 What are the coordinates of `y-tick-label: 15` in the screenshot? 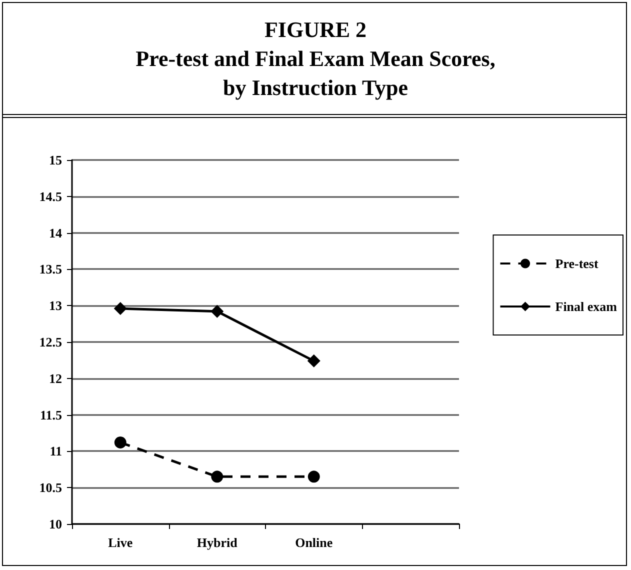 It's located at (55, 160).